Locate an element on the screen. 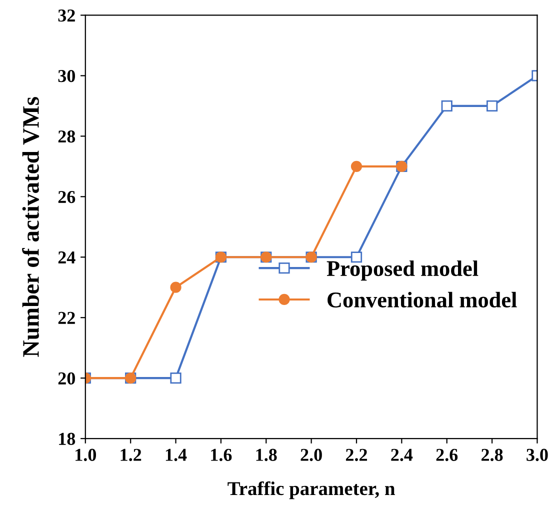 Image resolution: width=551 pixels, height=507 pixels. y-tick-label: 26 is located at coordinates (67, 197).